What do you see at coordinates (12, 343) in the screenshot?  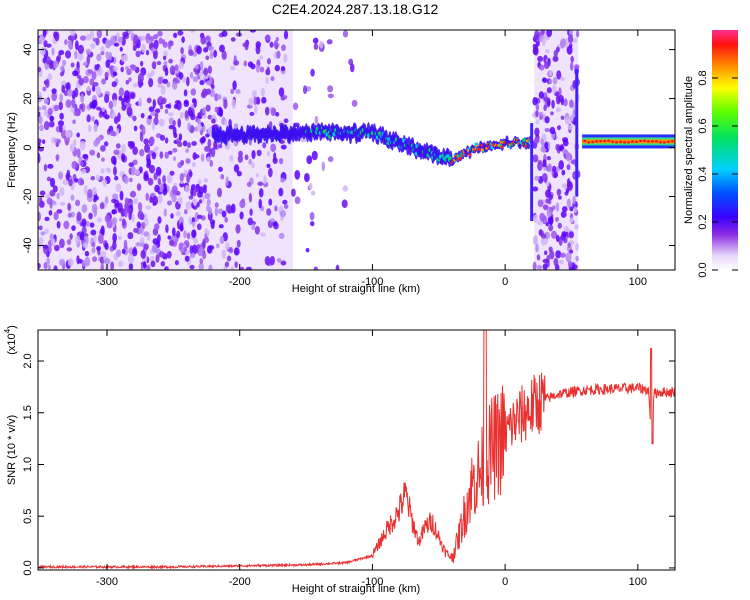 I see `snr-scale-base: (x10` at bounding box center [12, 343].